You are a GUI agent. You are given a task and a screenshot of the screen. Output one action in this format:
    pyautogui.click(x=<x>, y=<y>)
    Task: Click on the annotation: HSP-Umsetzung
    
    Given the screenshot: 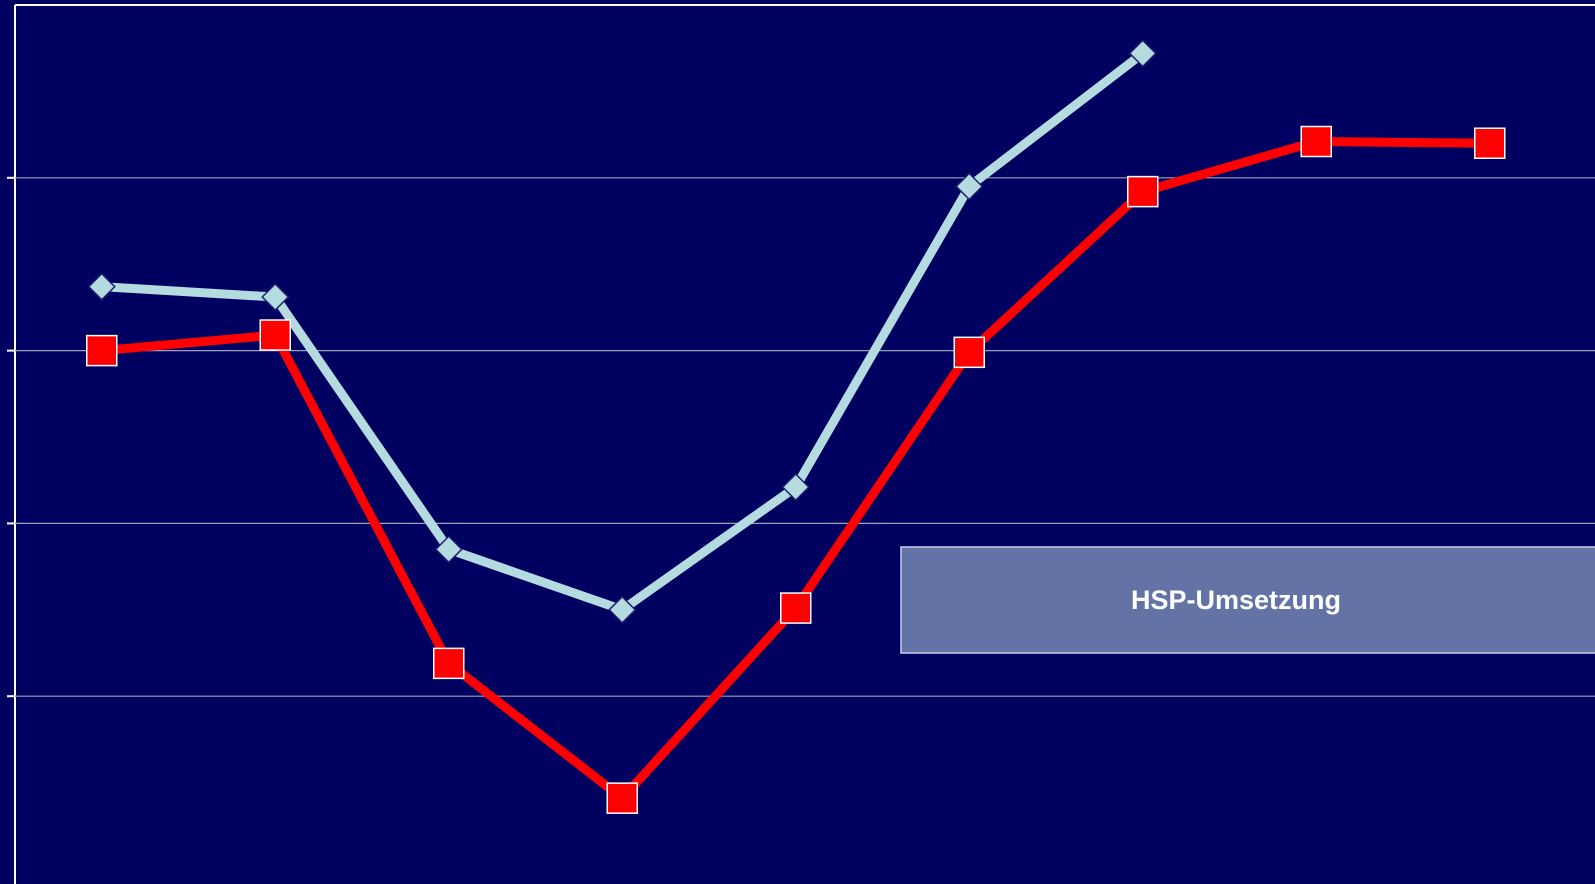 What is the action you would take?
    pyautogui.click(x=1247, y=600)
    